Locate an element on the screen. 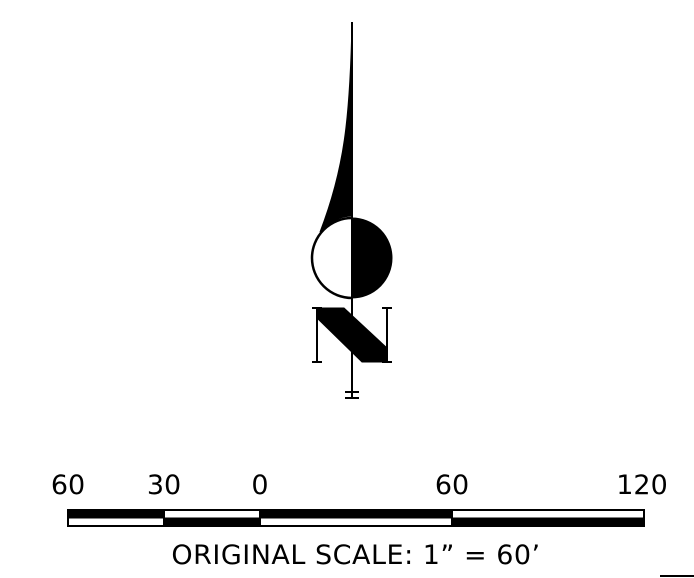 The height and width of the screenshot is (578, 694). scale-tick-label: 120 is located at coordinates (642, 485).